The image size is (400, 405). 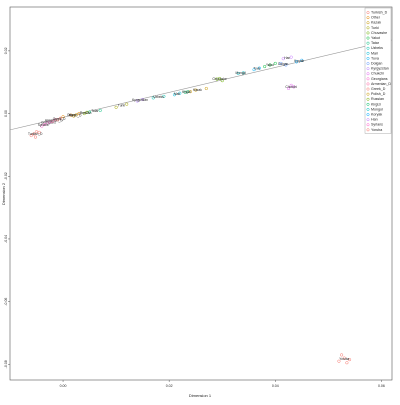 I want to click on cluster-label: Georgians, so click(x=48, y=123).